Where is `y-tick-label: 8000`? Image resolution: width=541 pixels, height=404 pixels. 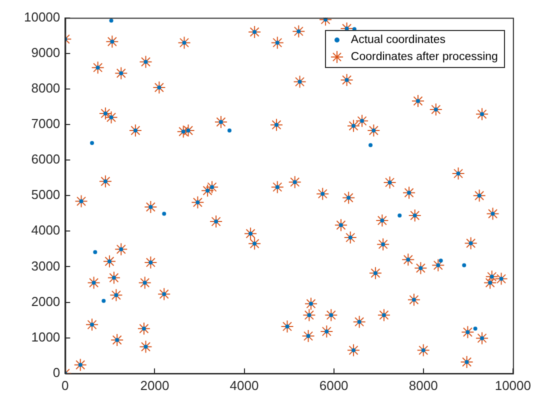 y-tick-label: 8000 is located at coordinates (45, 88).